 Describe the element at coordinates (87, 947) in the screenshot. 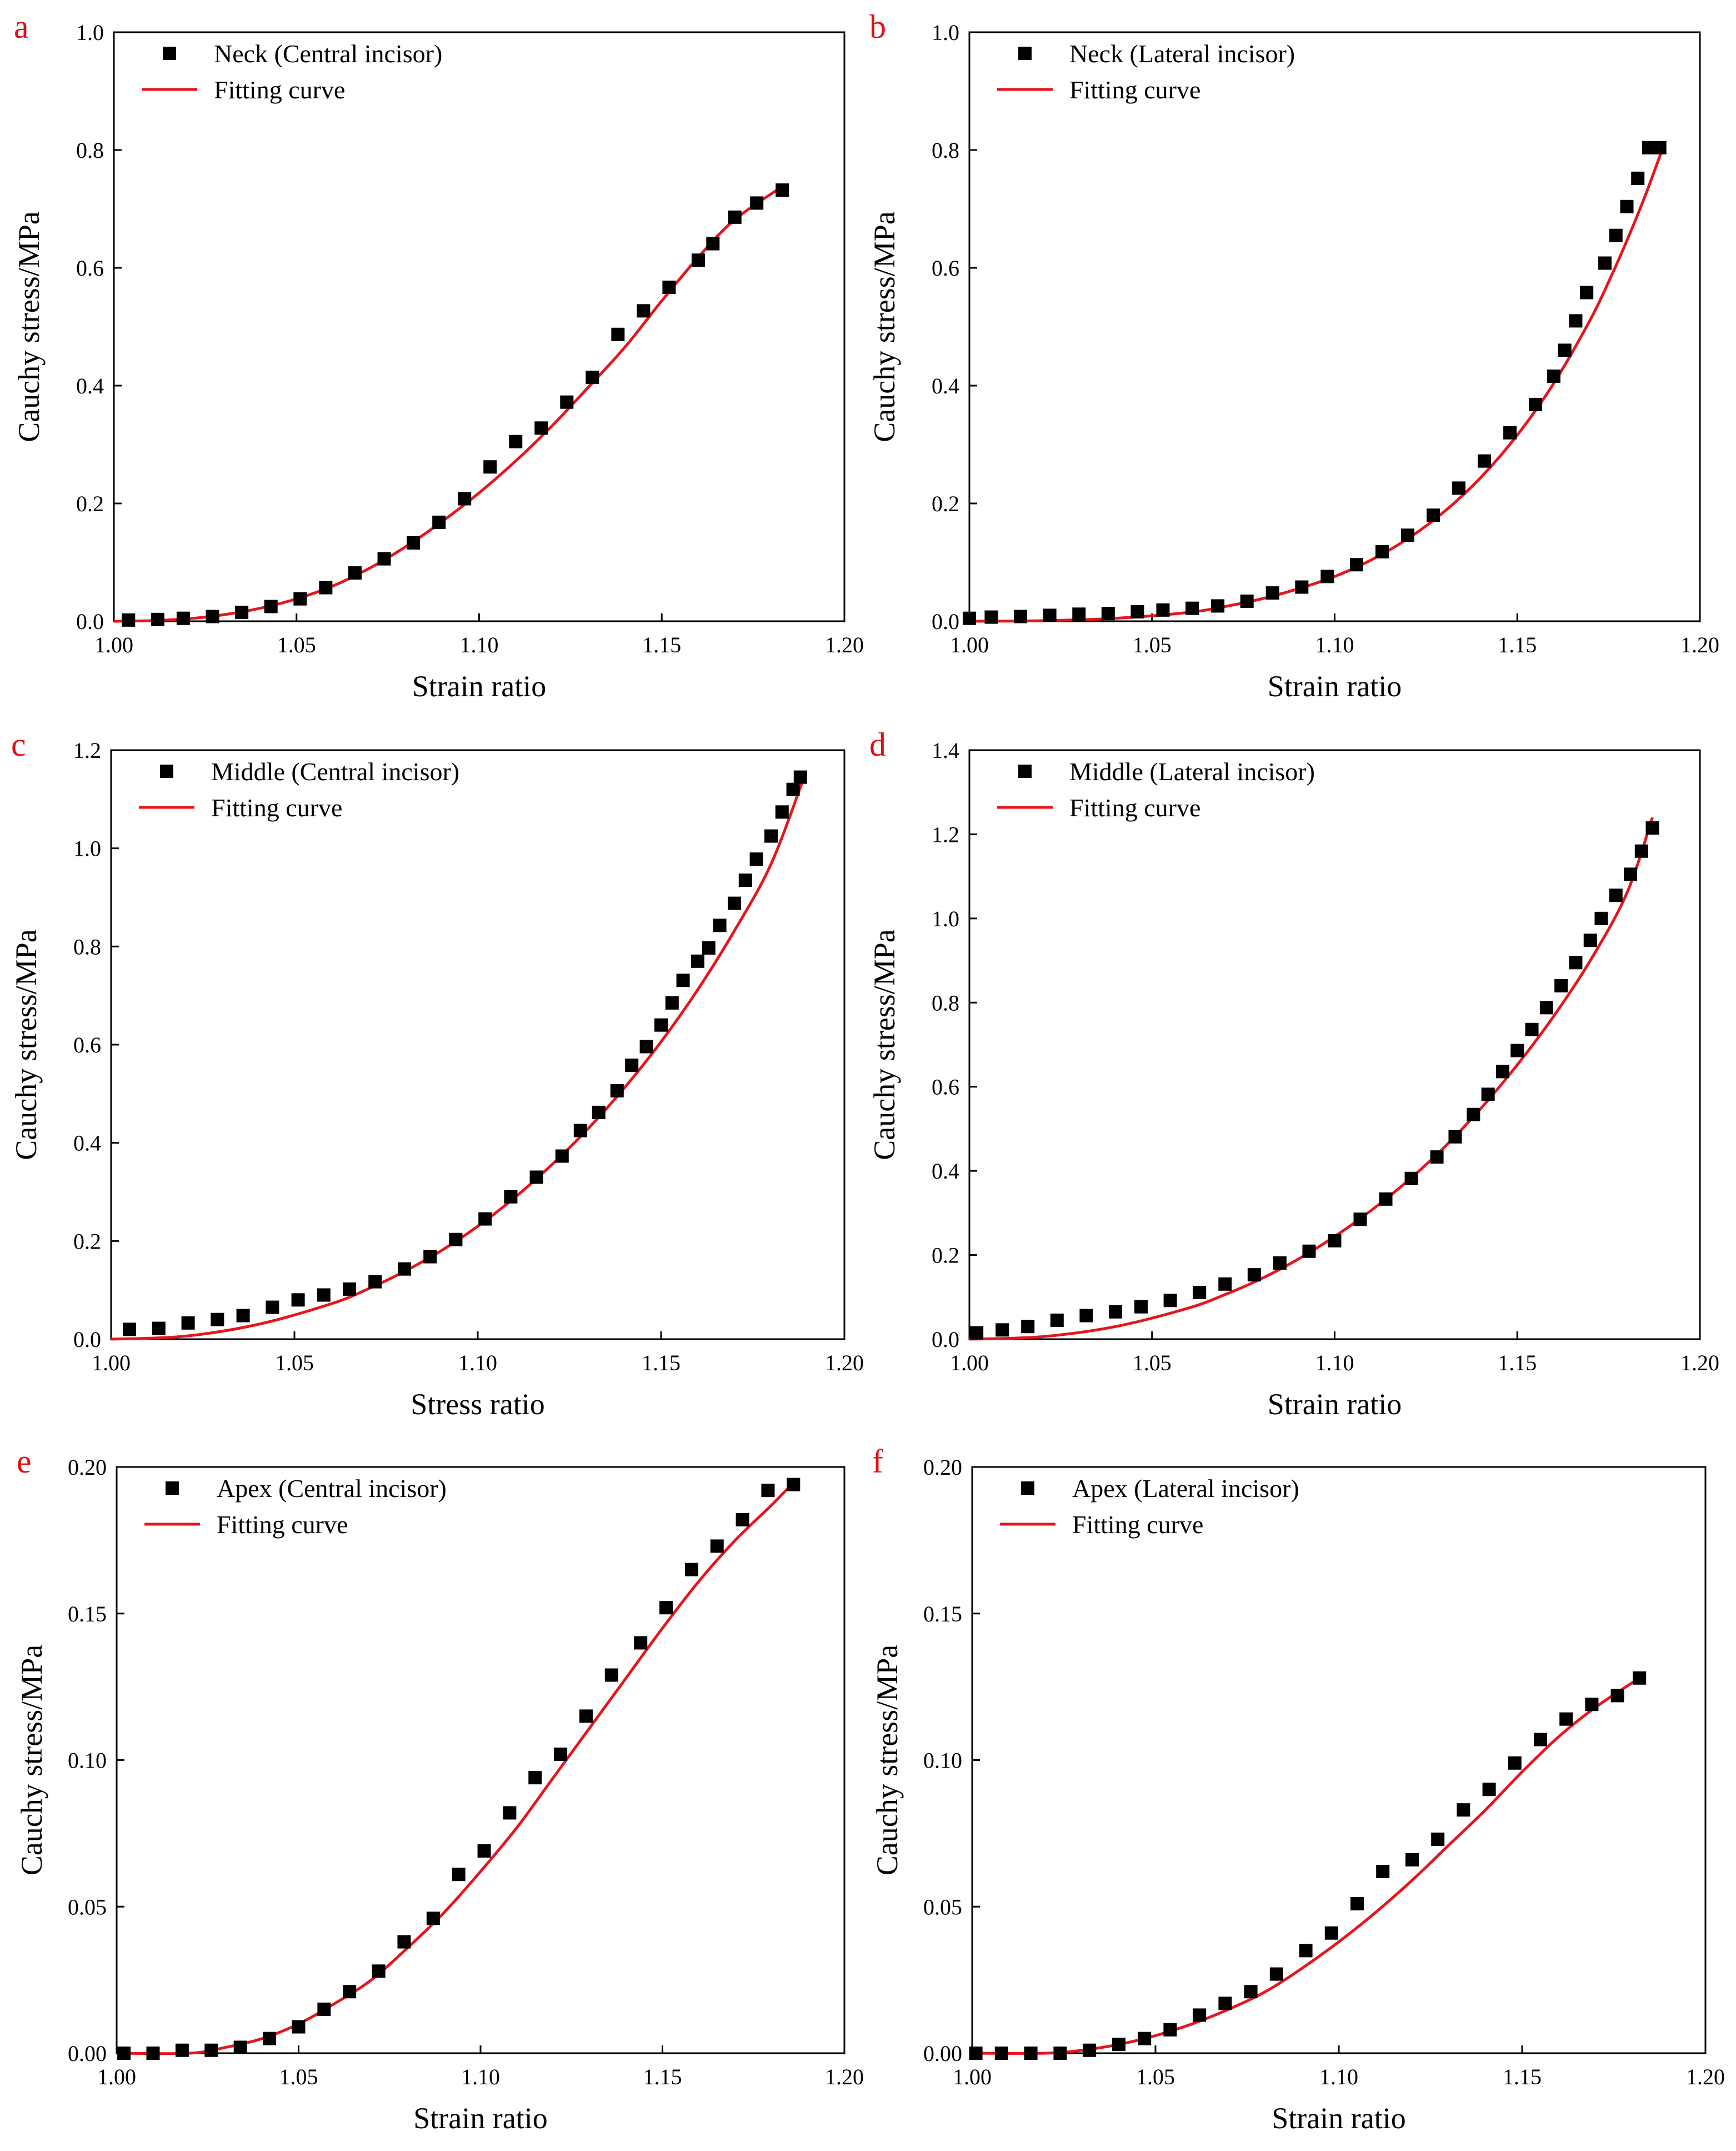

I see `y-tick-label: 0.8` at that location.